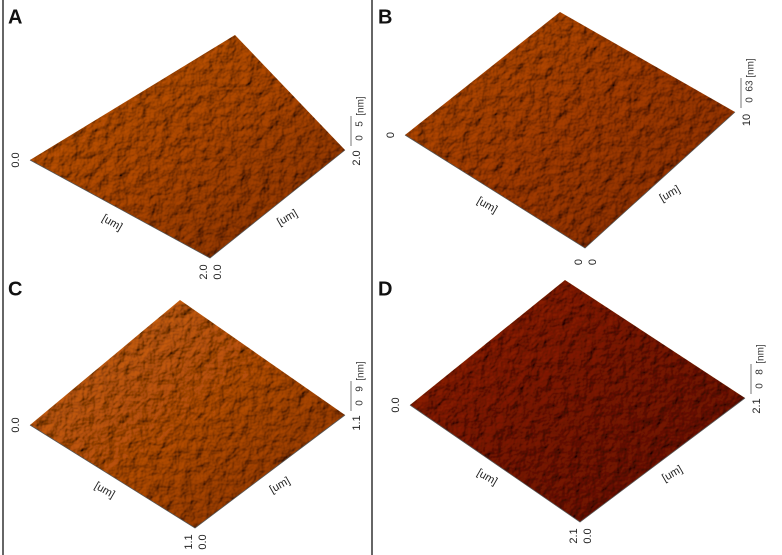 Image resolution: width=782 pixels, height=555 pixels. What do you see at coordinates (360, 124) in the screenshot?
I see `z-tick: 5` at bounding box center [360, 124].